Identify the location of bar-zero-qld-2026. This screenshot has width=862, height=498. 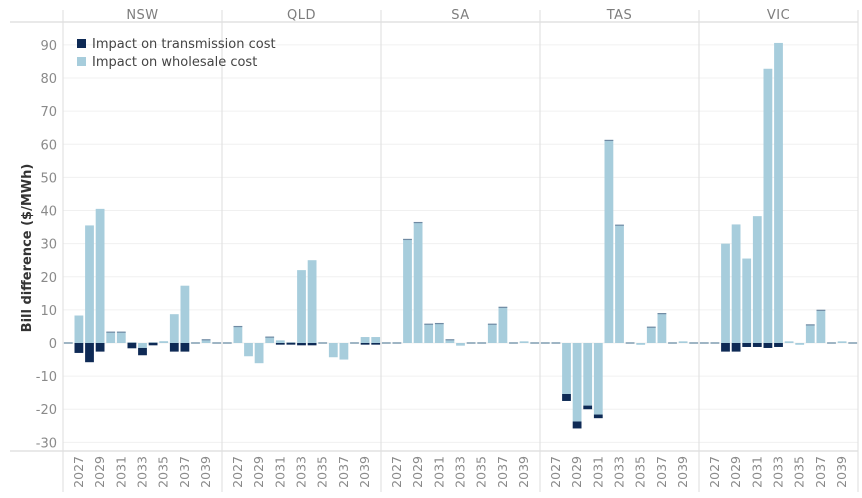
(227, 343).